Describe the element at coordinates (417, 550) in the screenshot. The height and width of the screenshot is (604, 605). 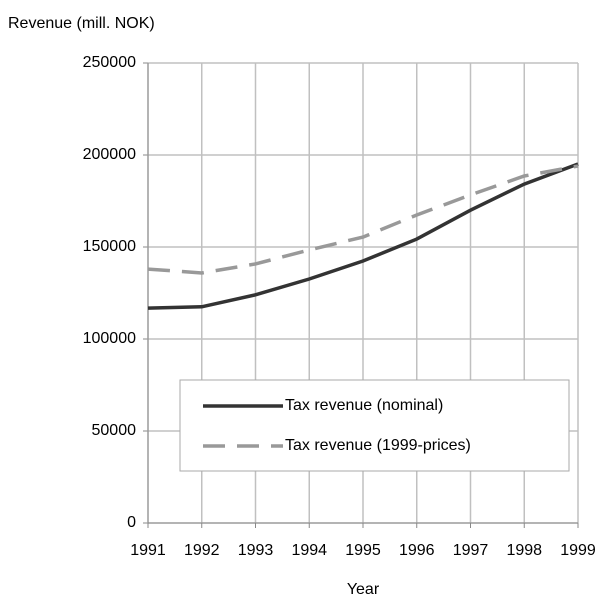
I see `x-tick-label: 1996` at that location.